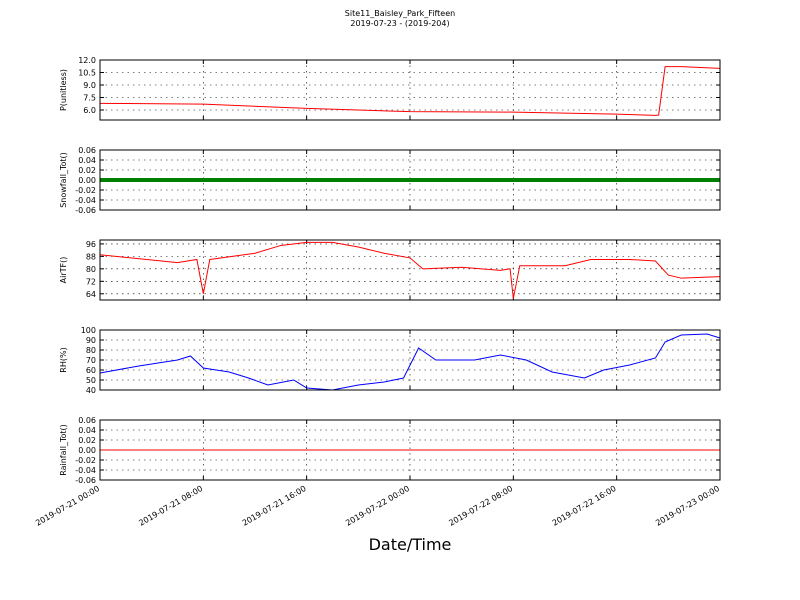 This screenshot has height=600, width=800. Describe the element at coordinates (63, 270) in the screenshot. I see `y-axis-label: AirTF()` at that location.